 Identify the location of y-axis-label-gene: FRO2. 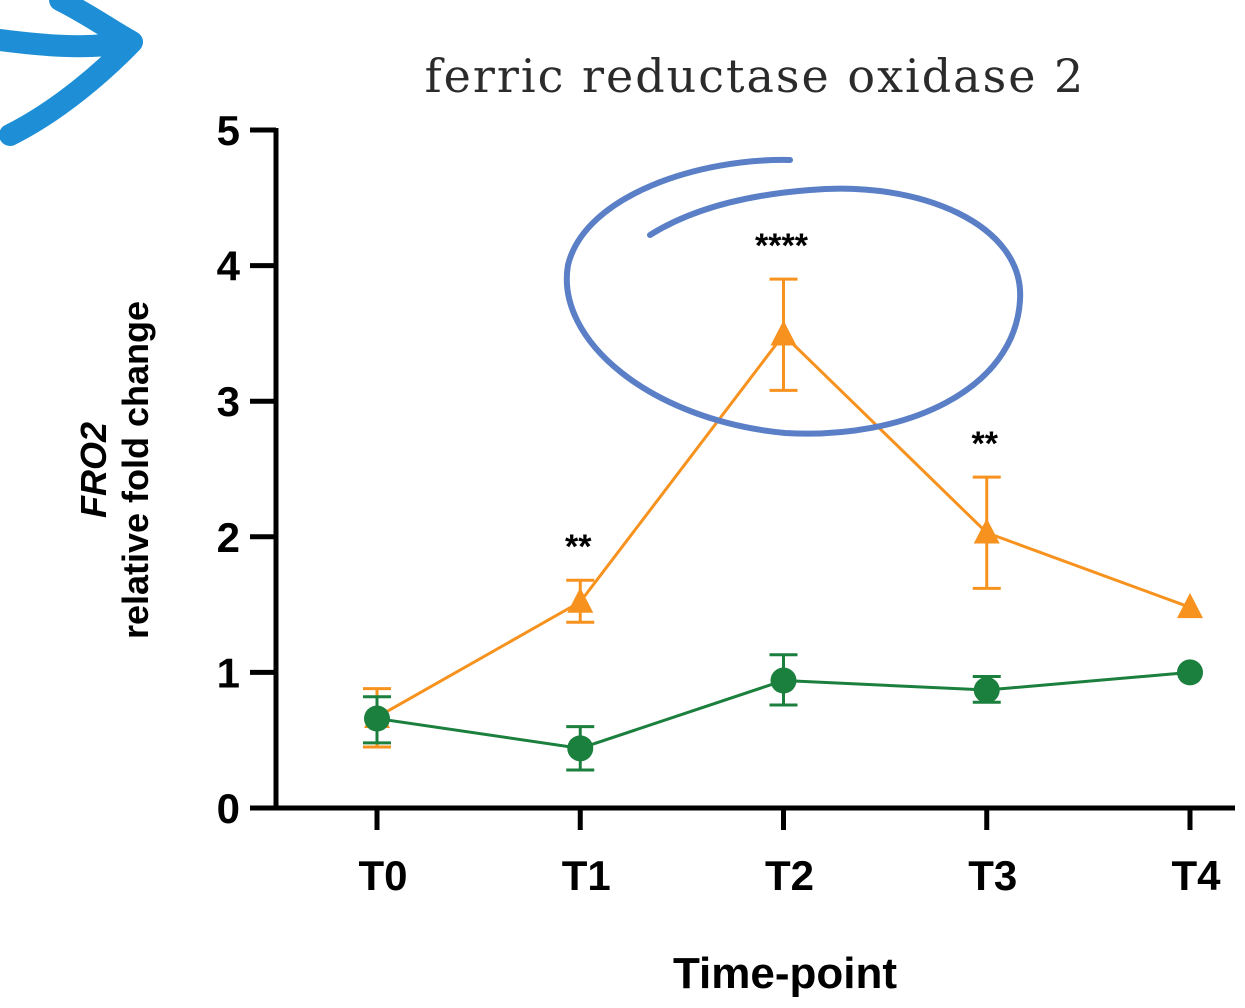
(93, 470).